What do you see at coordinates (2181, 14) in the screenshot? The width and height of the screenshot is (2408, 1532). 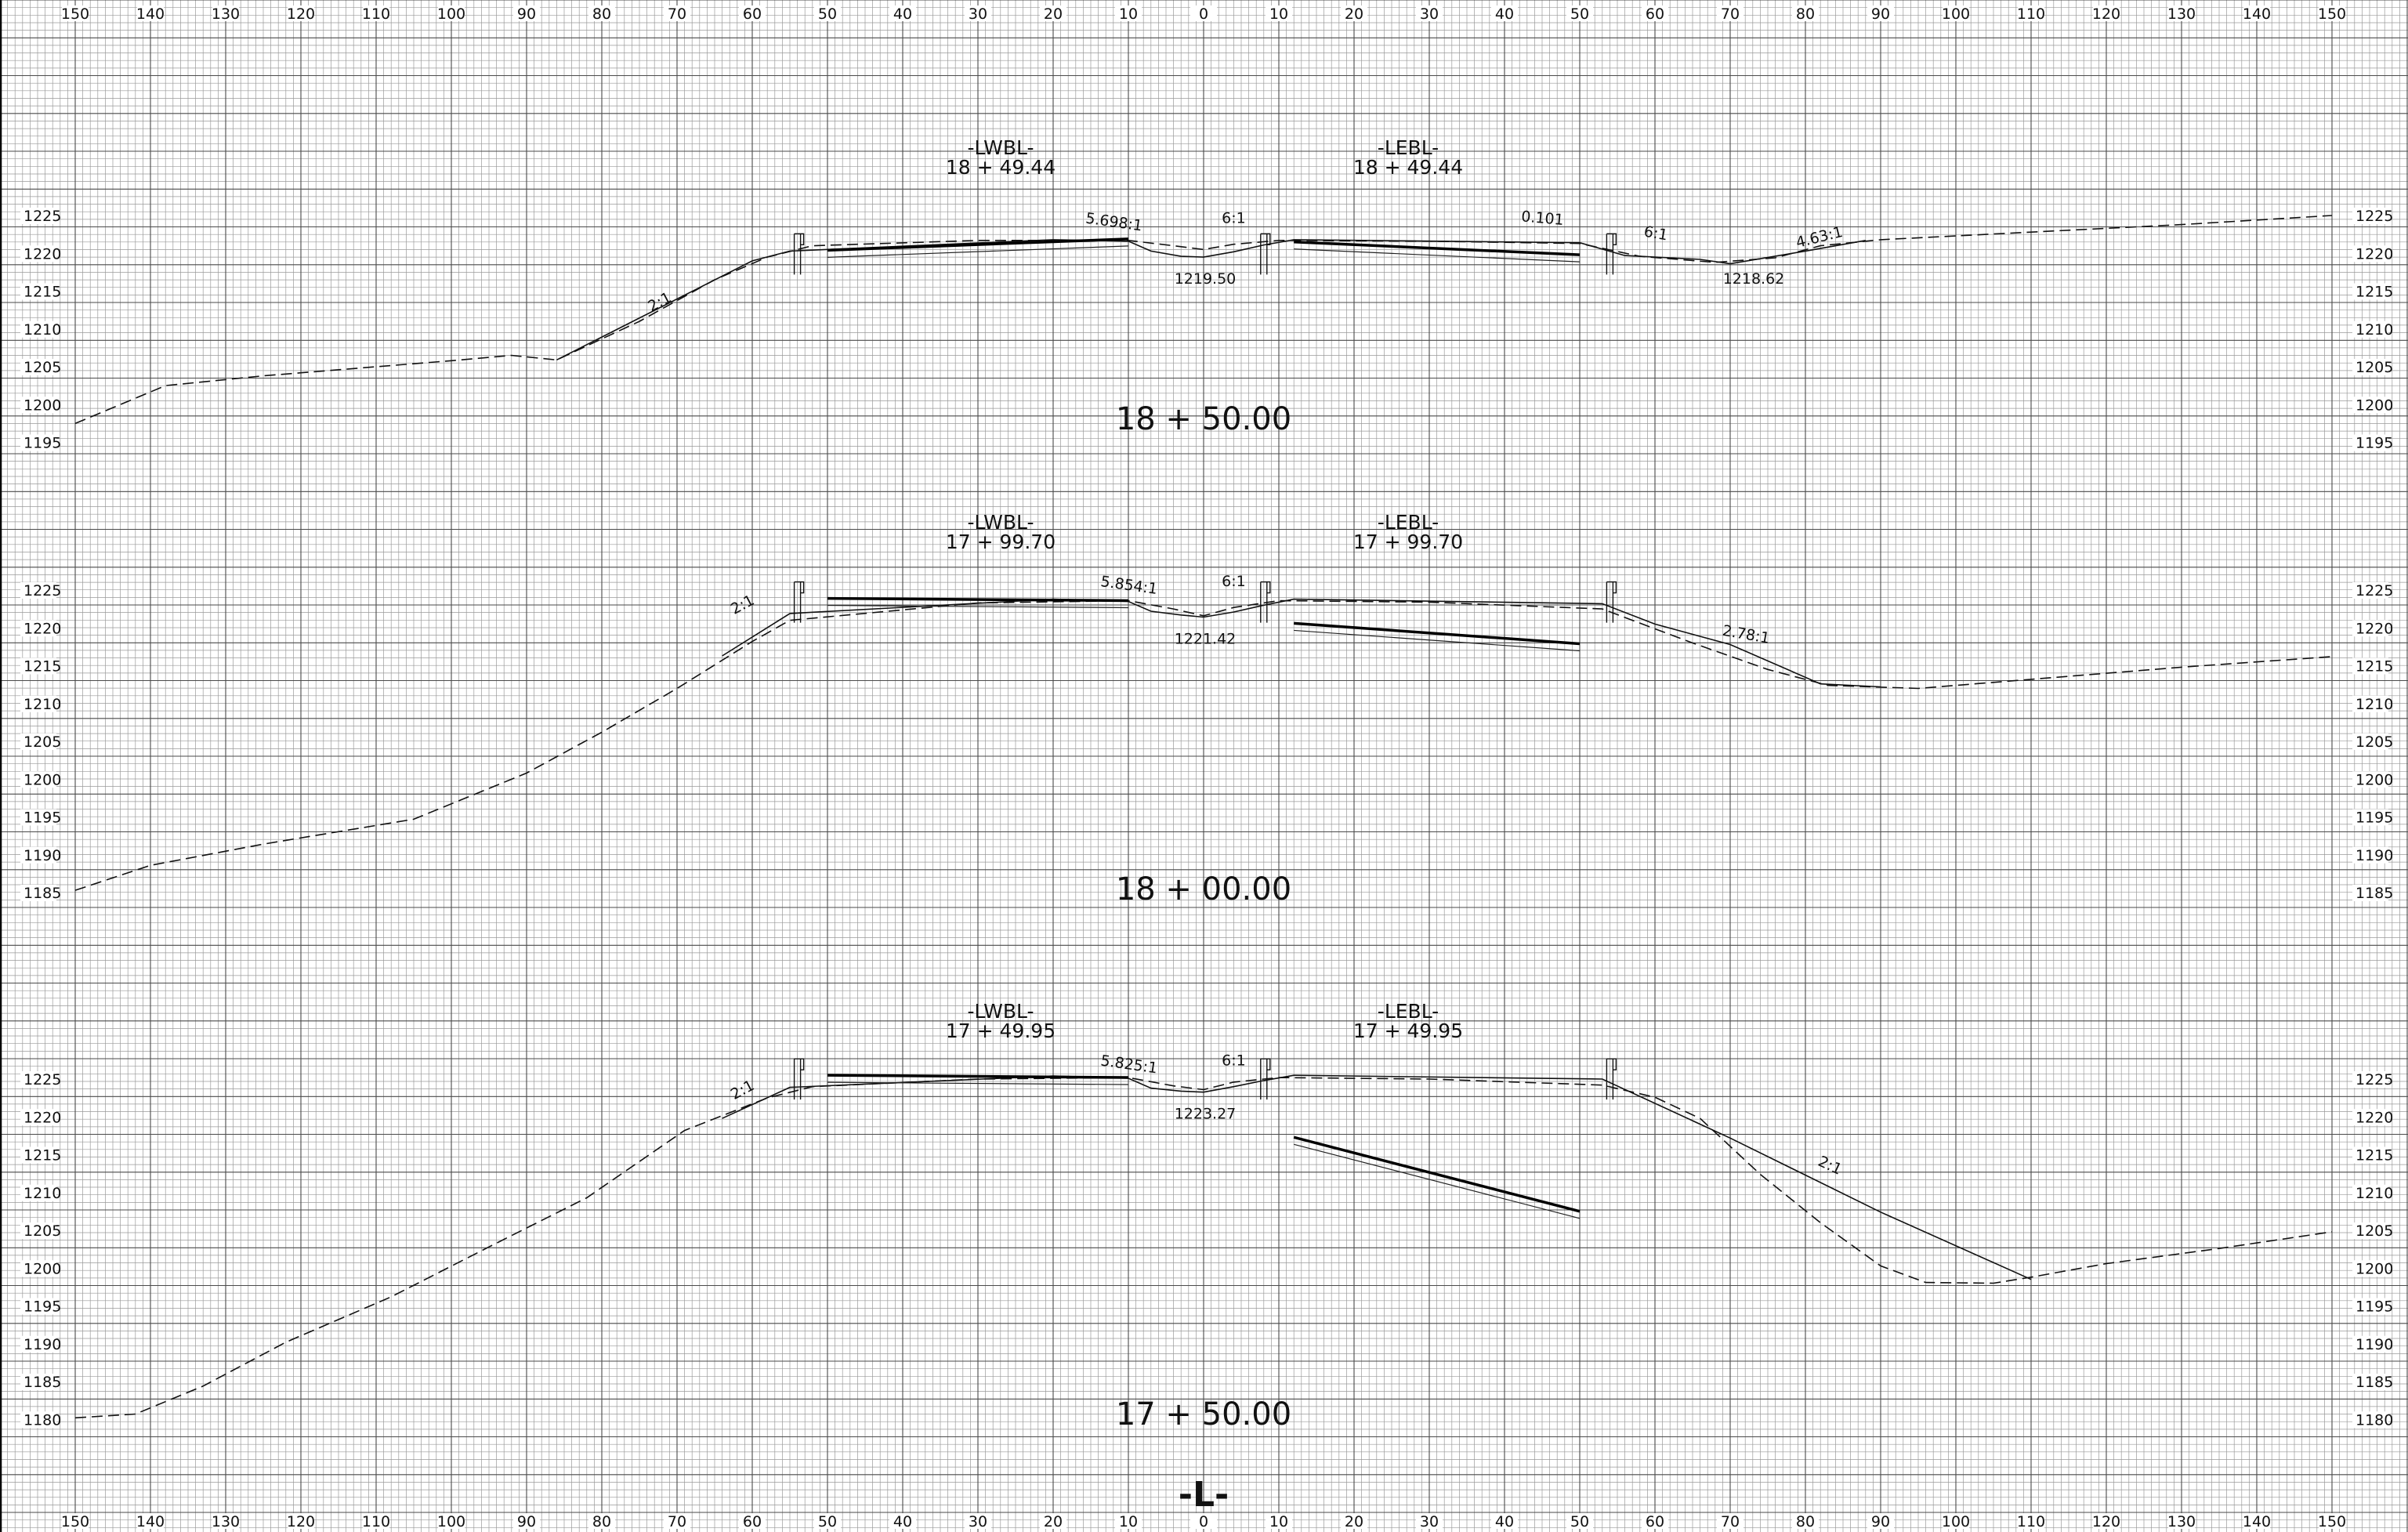 I see `top-offset-tick: 130` at bounding box center [2181, 14].